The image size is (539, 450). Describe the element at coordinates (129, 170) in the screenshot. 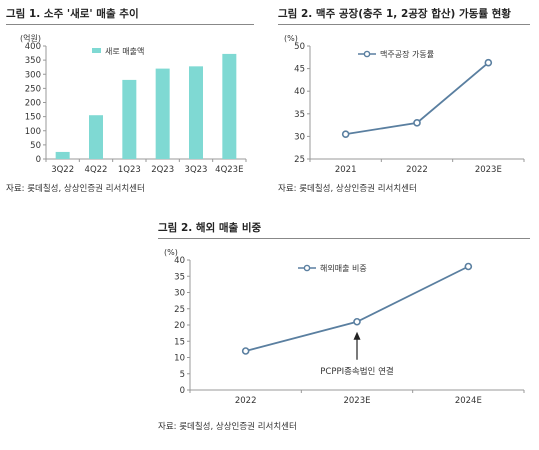

I see `chart-1-x-tick-label: 1Q23` at that location.